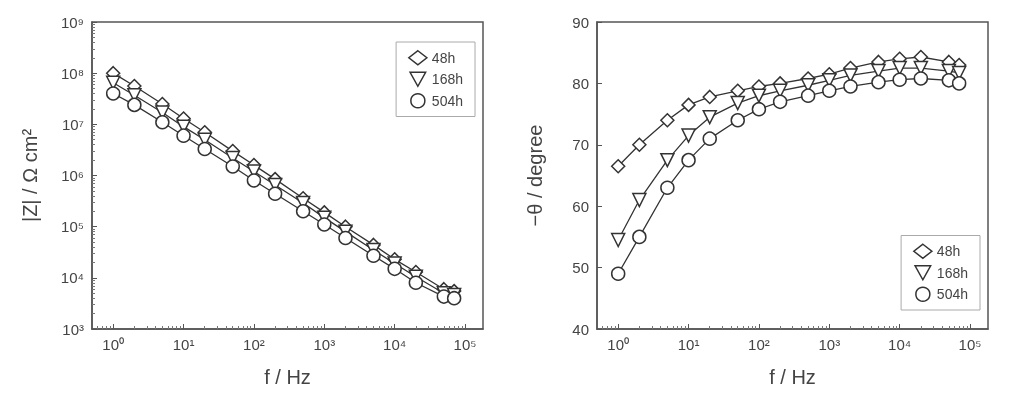 This screenshot has width=1019, height=398. Describe the element at coordinates (72, 73) in the screenshot. I see `y-tick-label: 10⁸` at that location.